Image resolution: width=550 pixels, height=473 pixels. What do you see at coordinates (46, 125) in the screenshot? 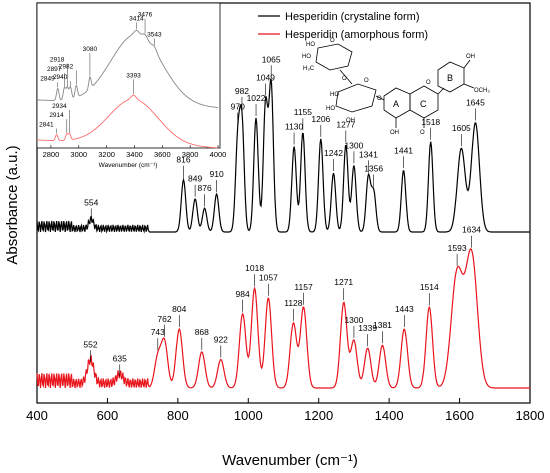
I see `inset-peak-label: 2841` at bounding box center [46, 125].